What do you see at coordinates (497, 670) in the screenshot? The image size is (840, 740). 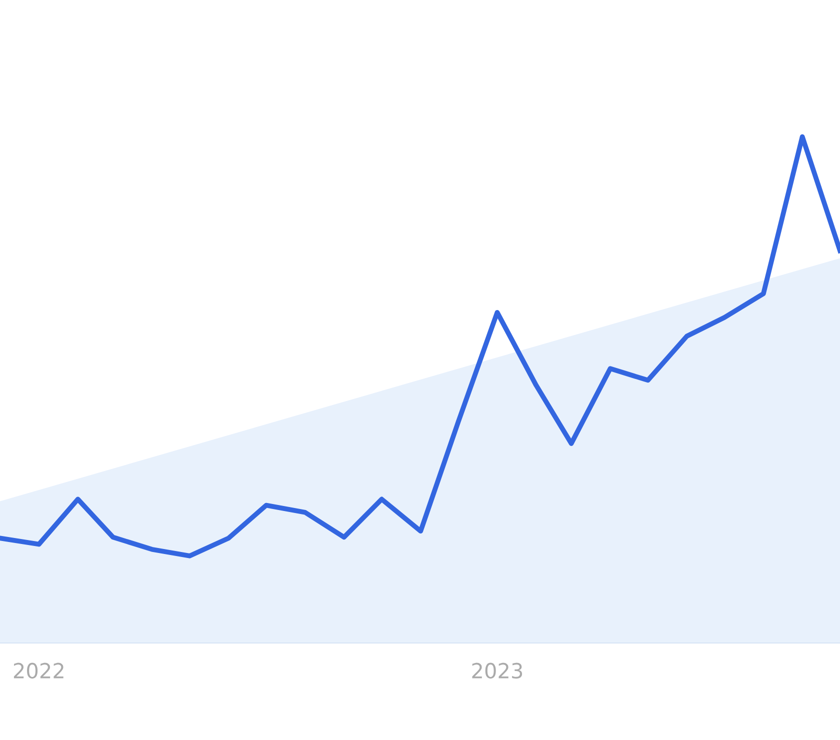 I see `x-tick-label: 2023` at bounding box center [497, 670].